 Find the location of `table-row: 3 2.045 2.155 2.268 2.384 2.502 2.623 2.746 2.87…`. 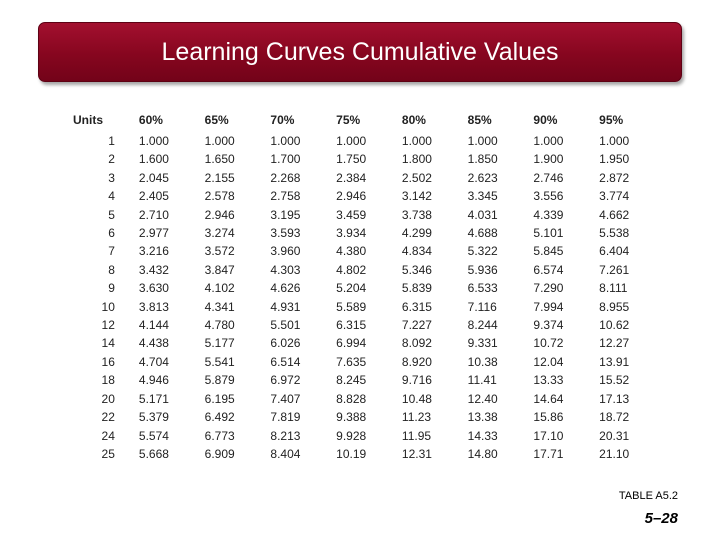

table-row: 3 2.045 2.155 2.268 2.384 2.502 2.623 2.746 2.87… is located at coordinates (362, 178).